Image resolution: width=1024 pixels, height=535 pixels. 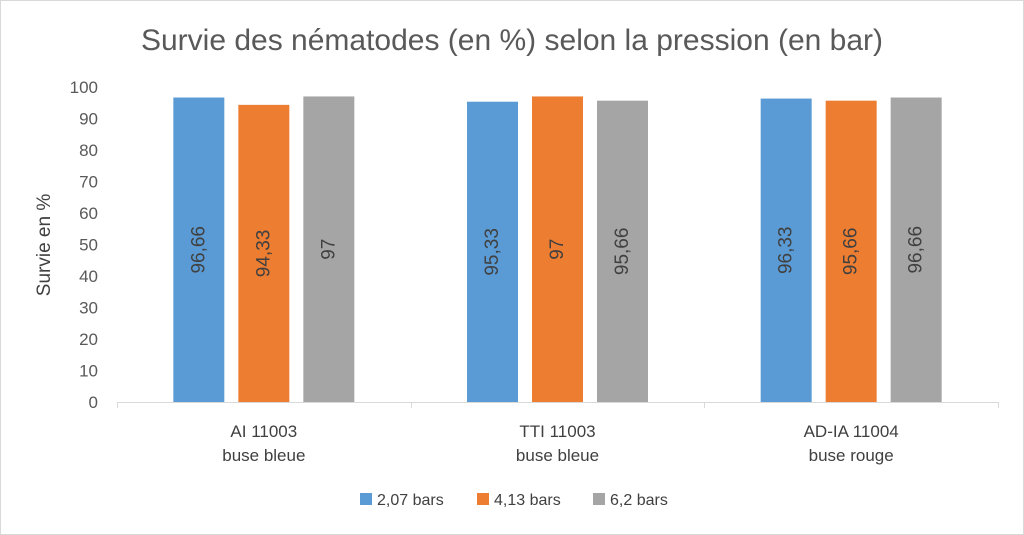 What do you see at coordinates (527, 500) in the screenshot?
I see `legend-label: 4,13 bars` at bounding box center [527, 500].